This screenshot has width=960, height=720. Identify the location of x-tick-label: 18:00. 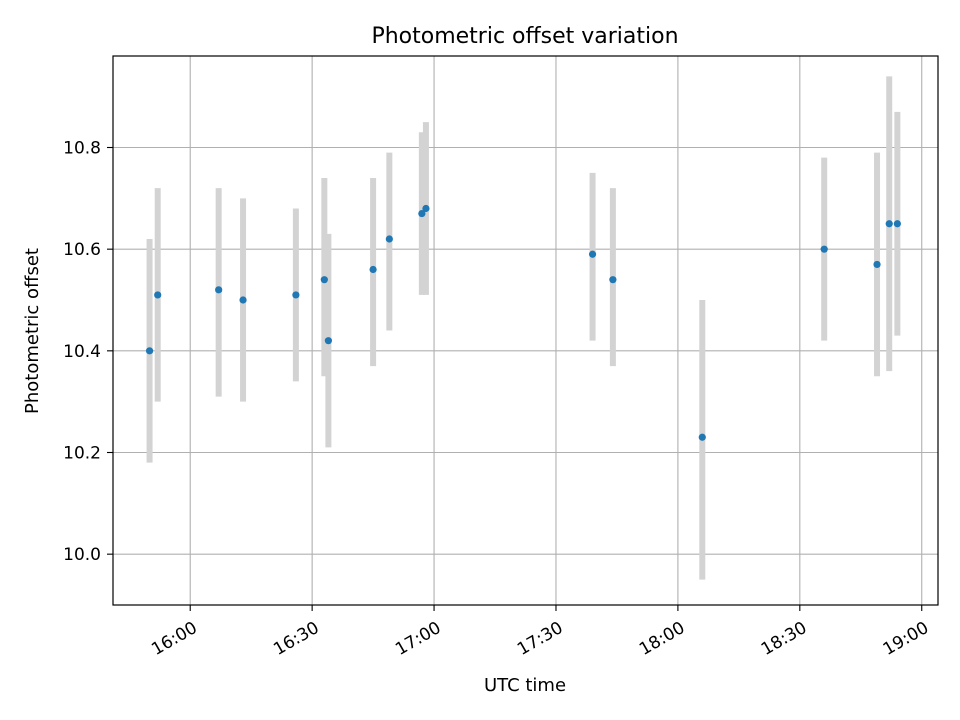
(662, 639).